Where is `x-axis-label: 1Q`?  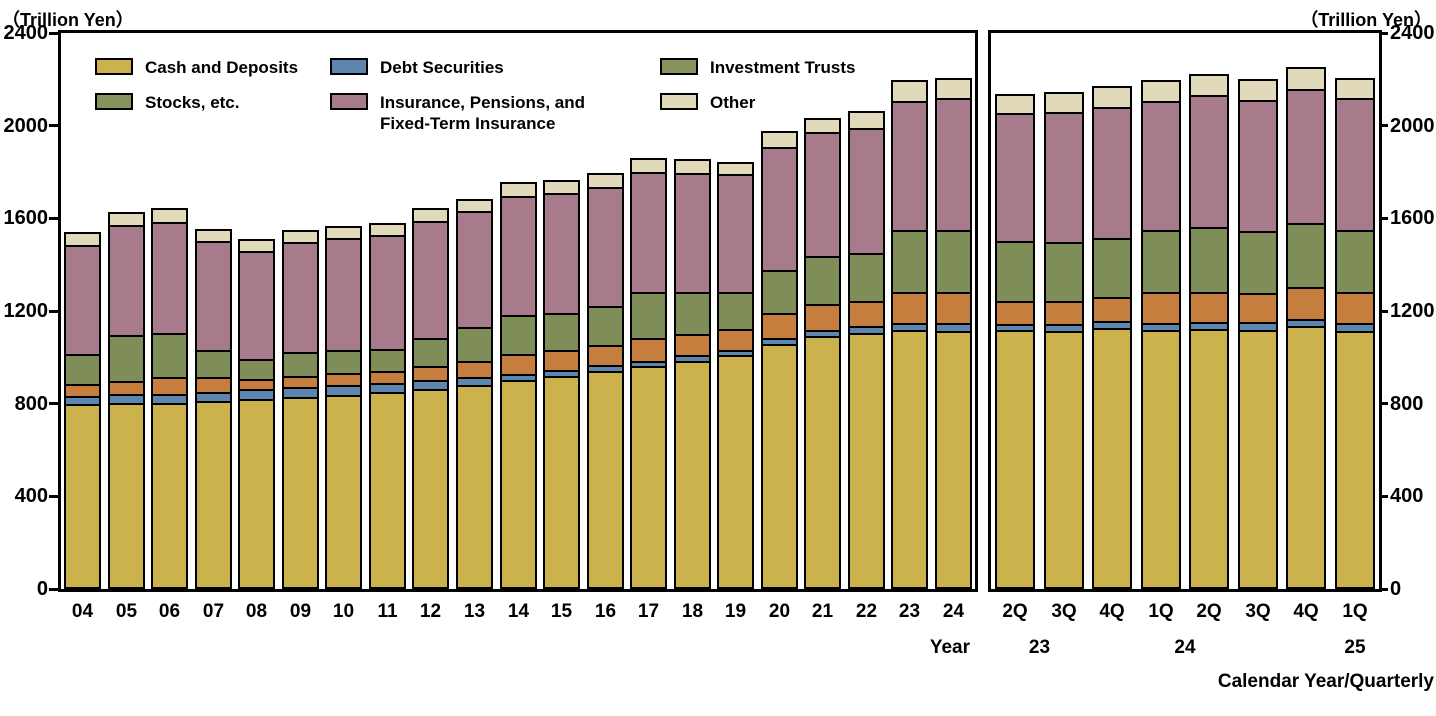 x-axis-label: 1Q is located at coordinates (1161, 611).